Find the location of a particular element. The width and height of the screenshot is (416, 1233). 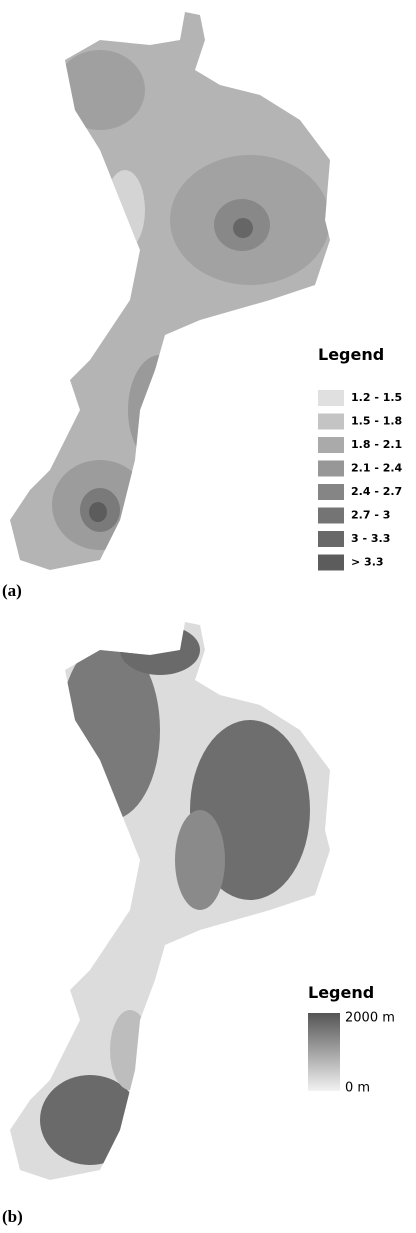

legend-label: 1.8 - 2.1 is located at coordinates (376, 444).